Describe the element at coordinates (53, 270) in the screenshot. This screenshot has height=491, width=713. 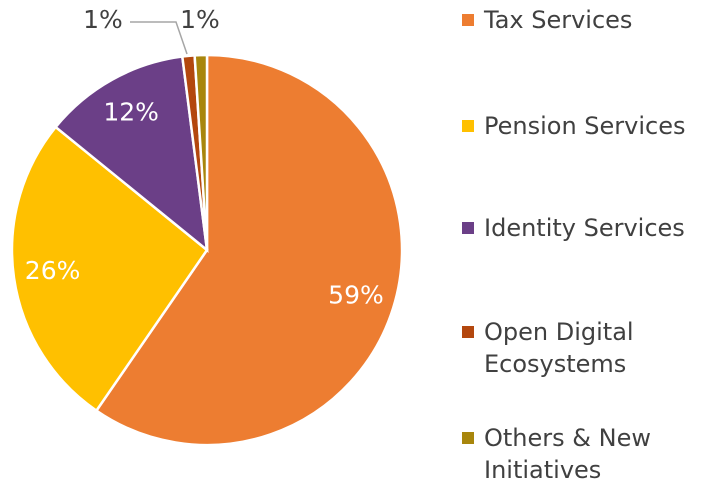
I see `data-label: 26%` at that location.